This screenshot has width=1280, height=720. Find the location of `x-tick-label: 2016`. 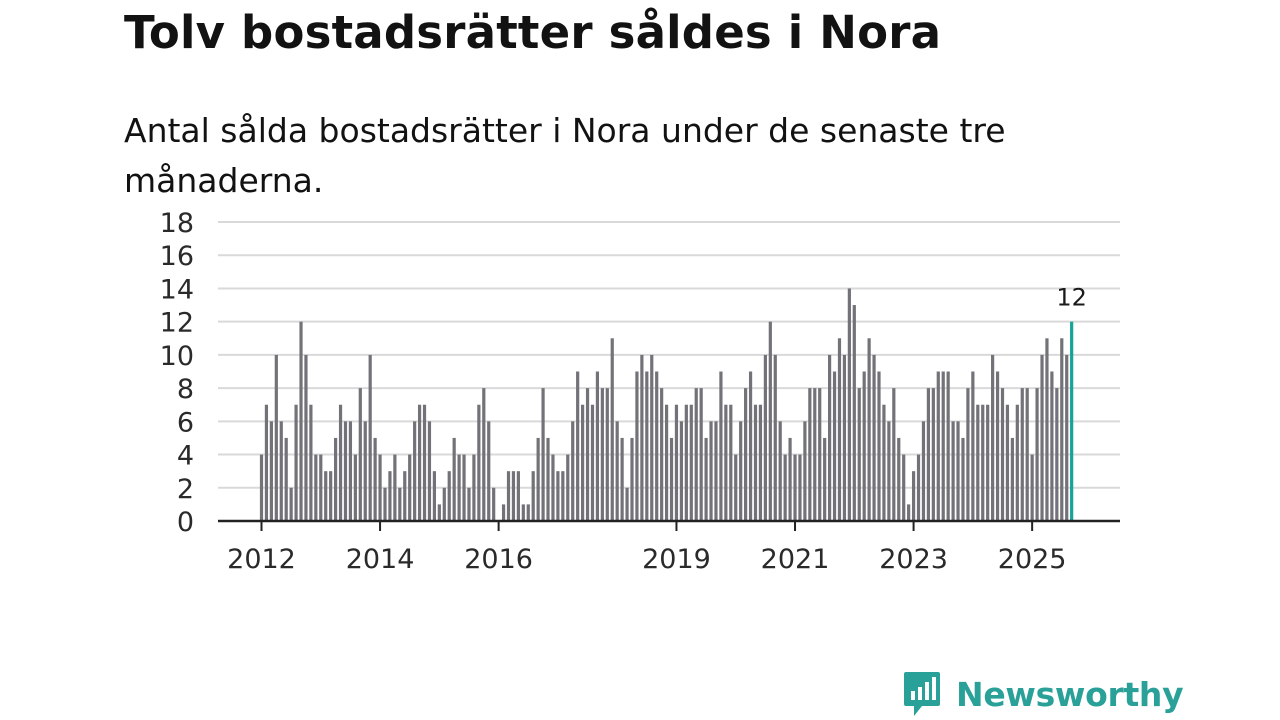

x-tick-label: 2016 is located at coordinates (498, 559).